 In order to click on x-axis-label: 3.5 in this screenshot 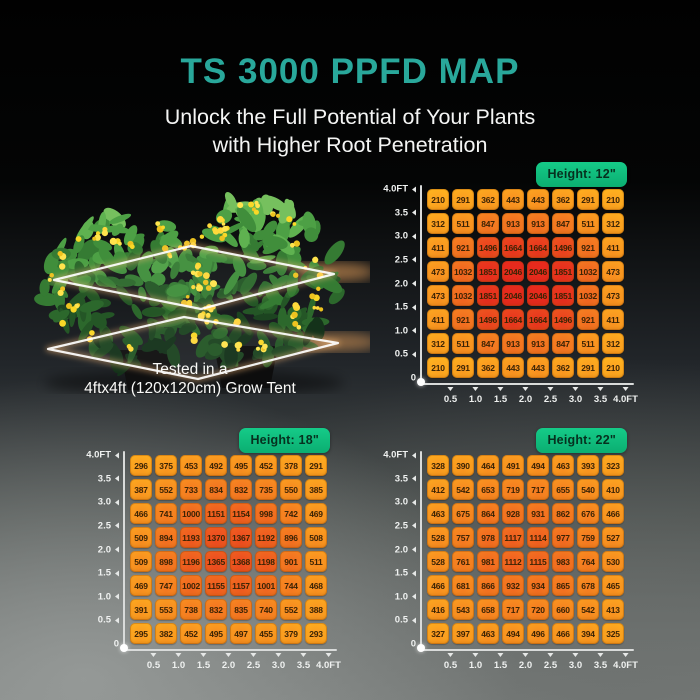, I will do `click(600, 396)`.